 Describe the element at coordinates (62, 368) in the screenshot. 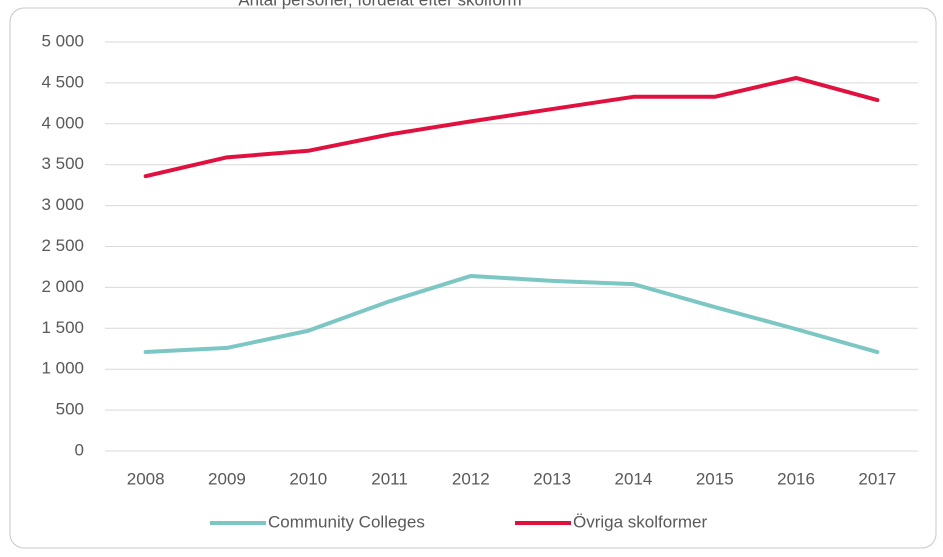

I see `y-tick-label: 1 000` at that location.